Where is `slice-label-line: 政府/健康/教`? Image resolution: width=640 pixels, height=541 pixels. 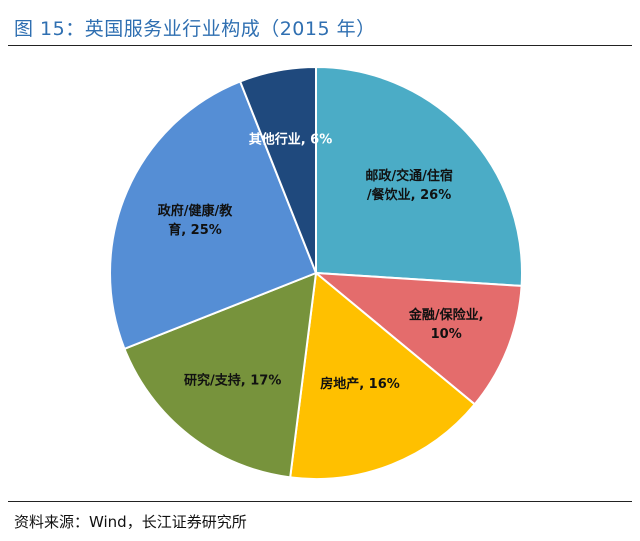
slice-label-line: 政府/健康/教 is located at coordinates (195, 211).